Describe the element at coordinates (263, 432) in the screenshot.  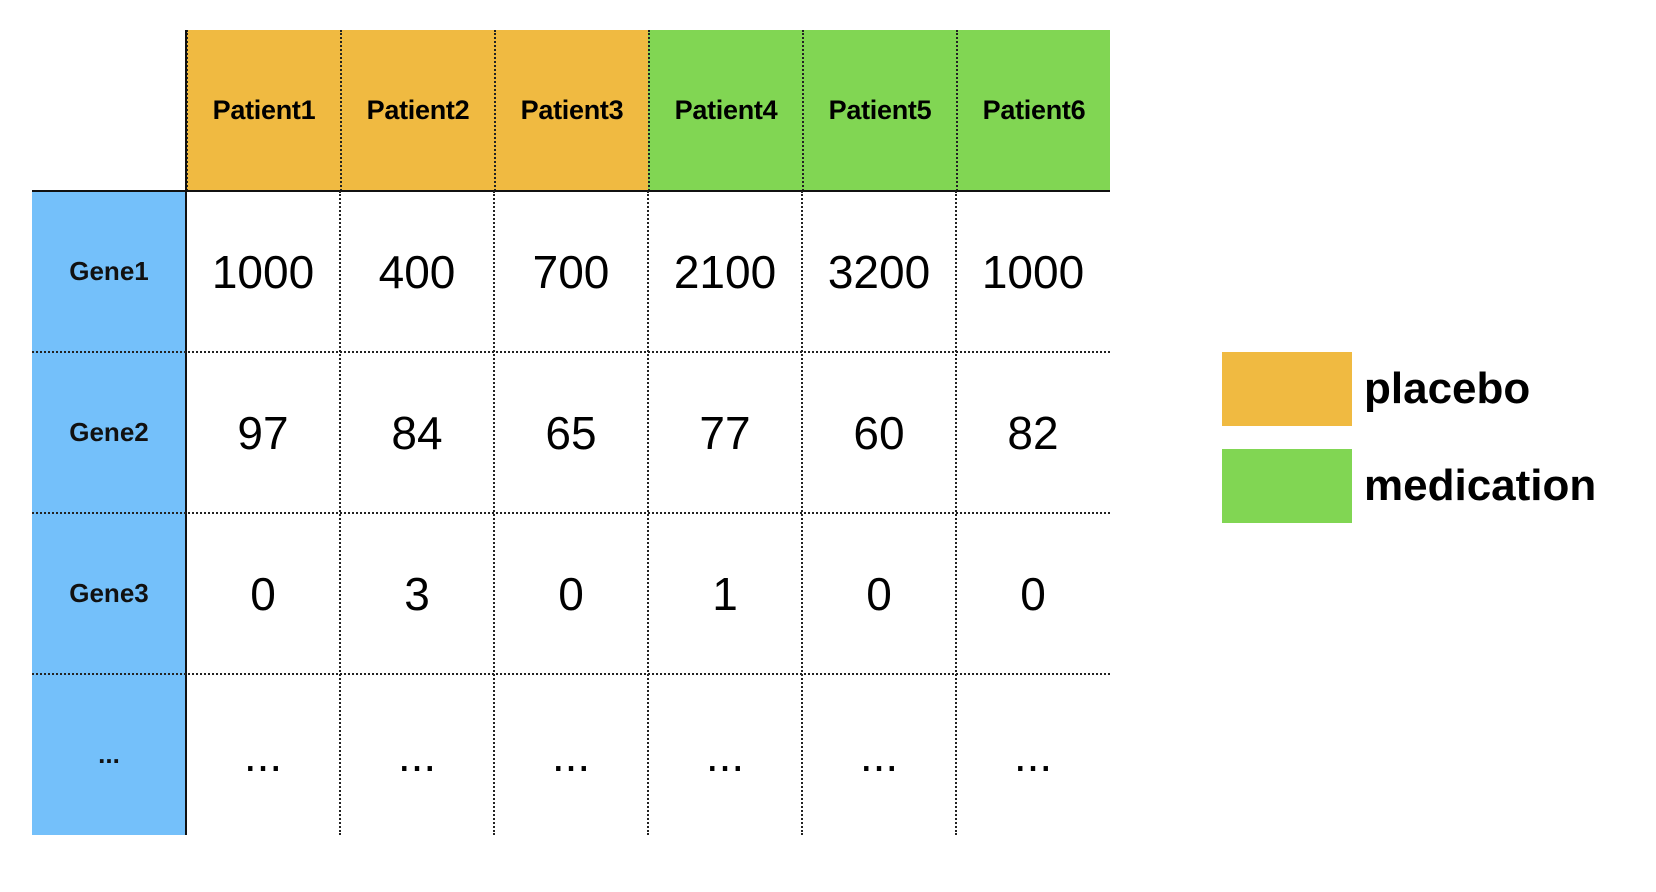
I see `table-cell: 97` at that location.